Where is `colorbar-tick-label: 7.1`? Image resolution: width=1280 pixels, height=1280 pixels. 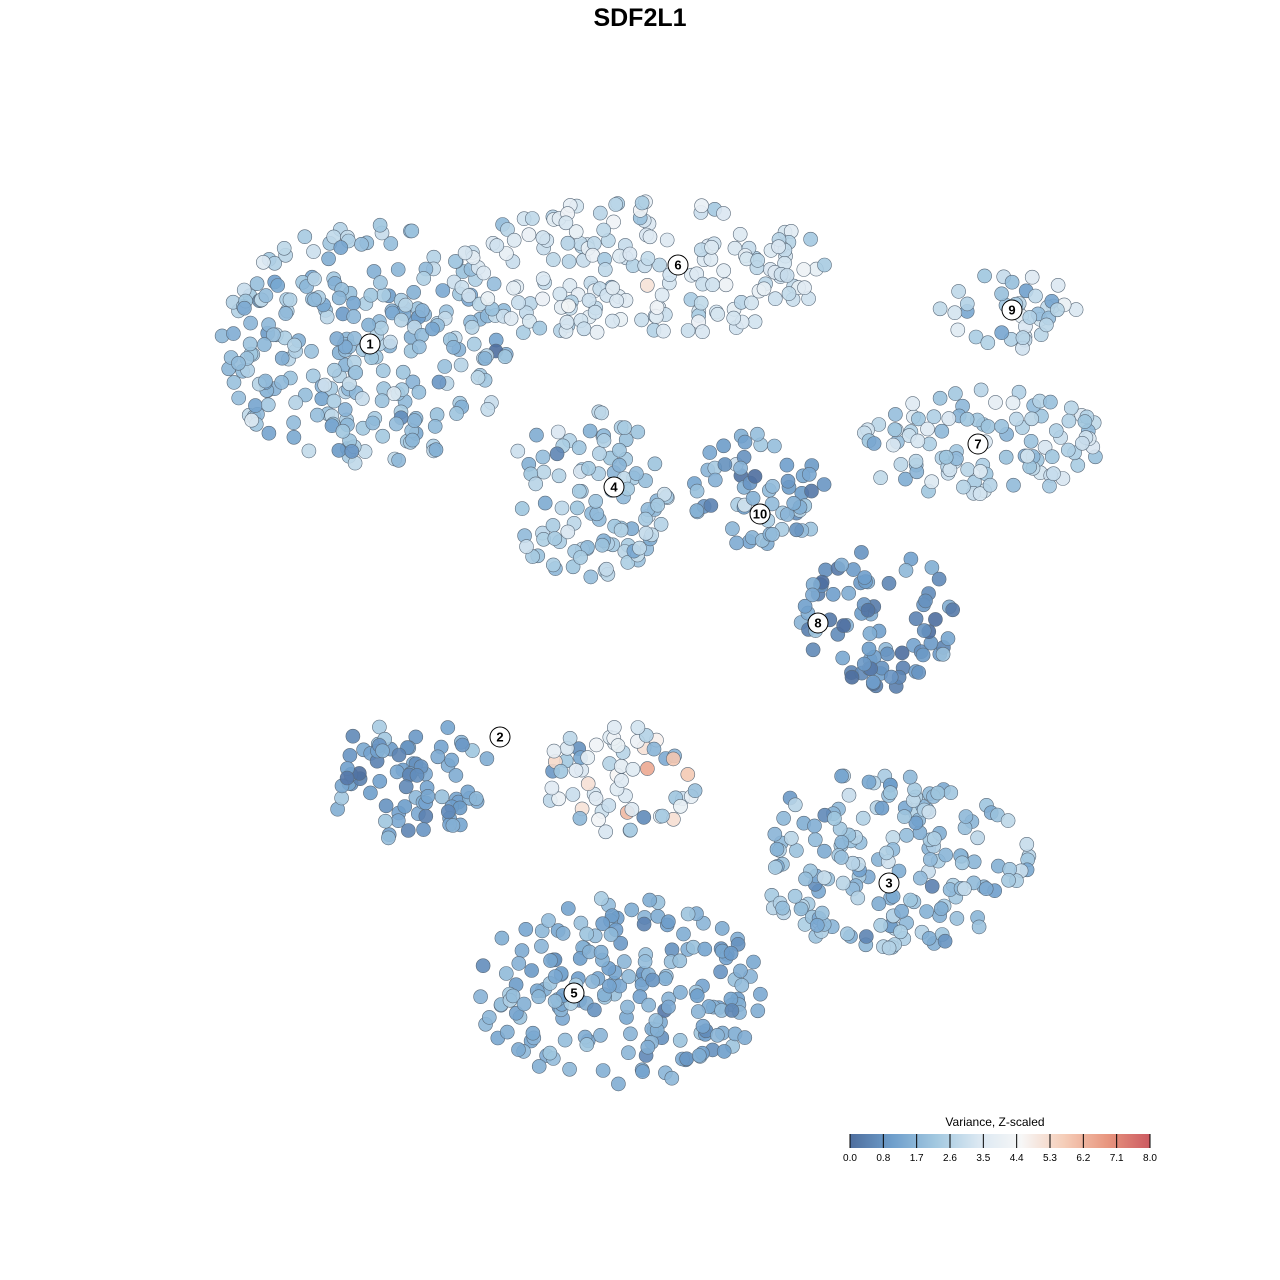
colorbar-tick-label: 7.1 is located at coordinates (1117, 1158).